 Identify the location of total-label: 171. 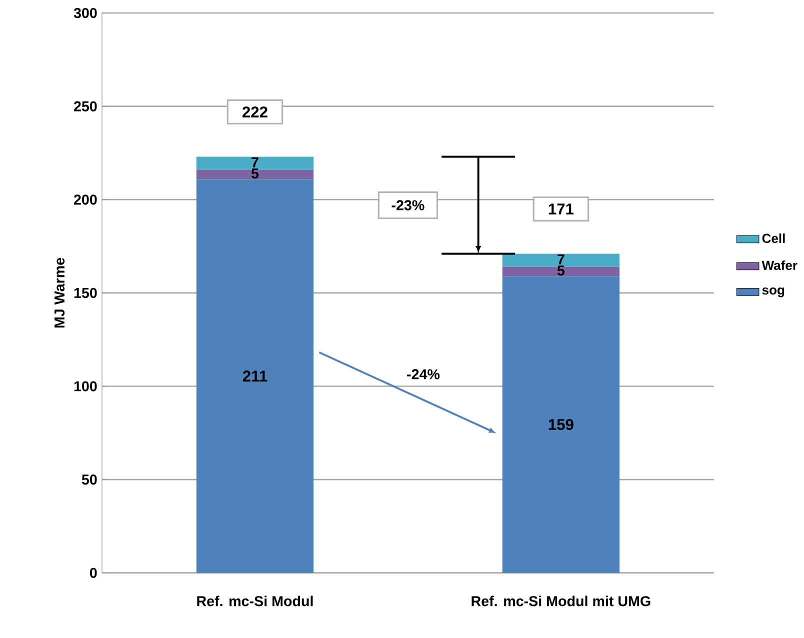
(561, 209).